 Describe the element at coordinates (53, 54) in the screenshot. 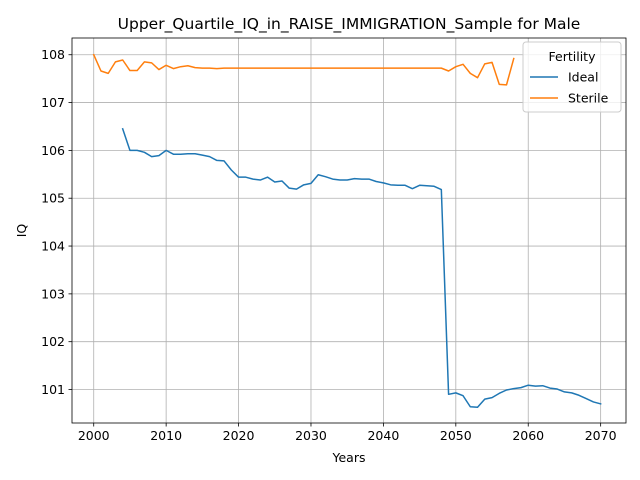

I see `y-tick-label: 108` at that location.